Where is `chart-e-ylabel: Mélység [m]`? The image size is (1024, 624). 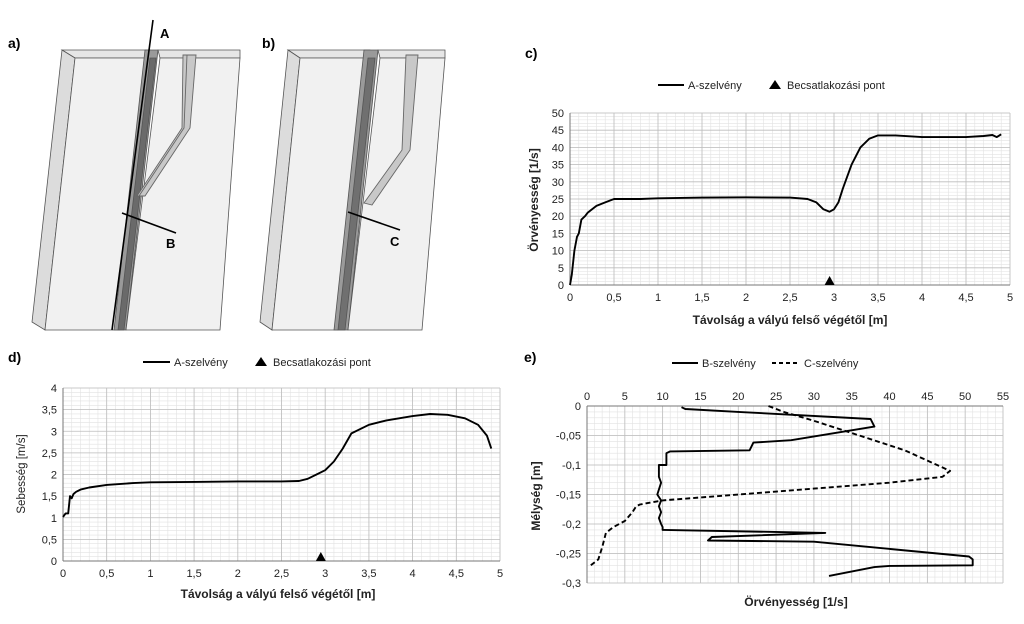 chart-e-ylabel: Mélység [m] is located at coordinates (536, 495).